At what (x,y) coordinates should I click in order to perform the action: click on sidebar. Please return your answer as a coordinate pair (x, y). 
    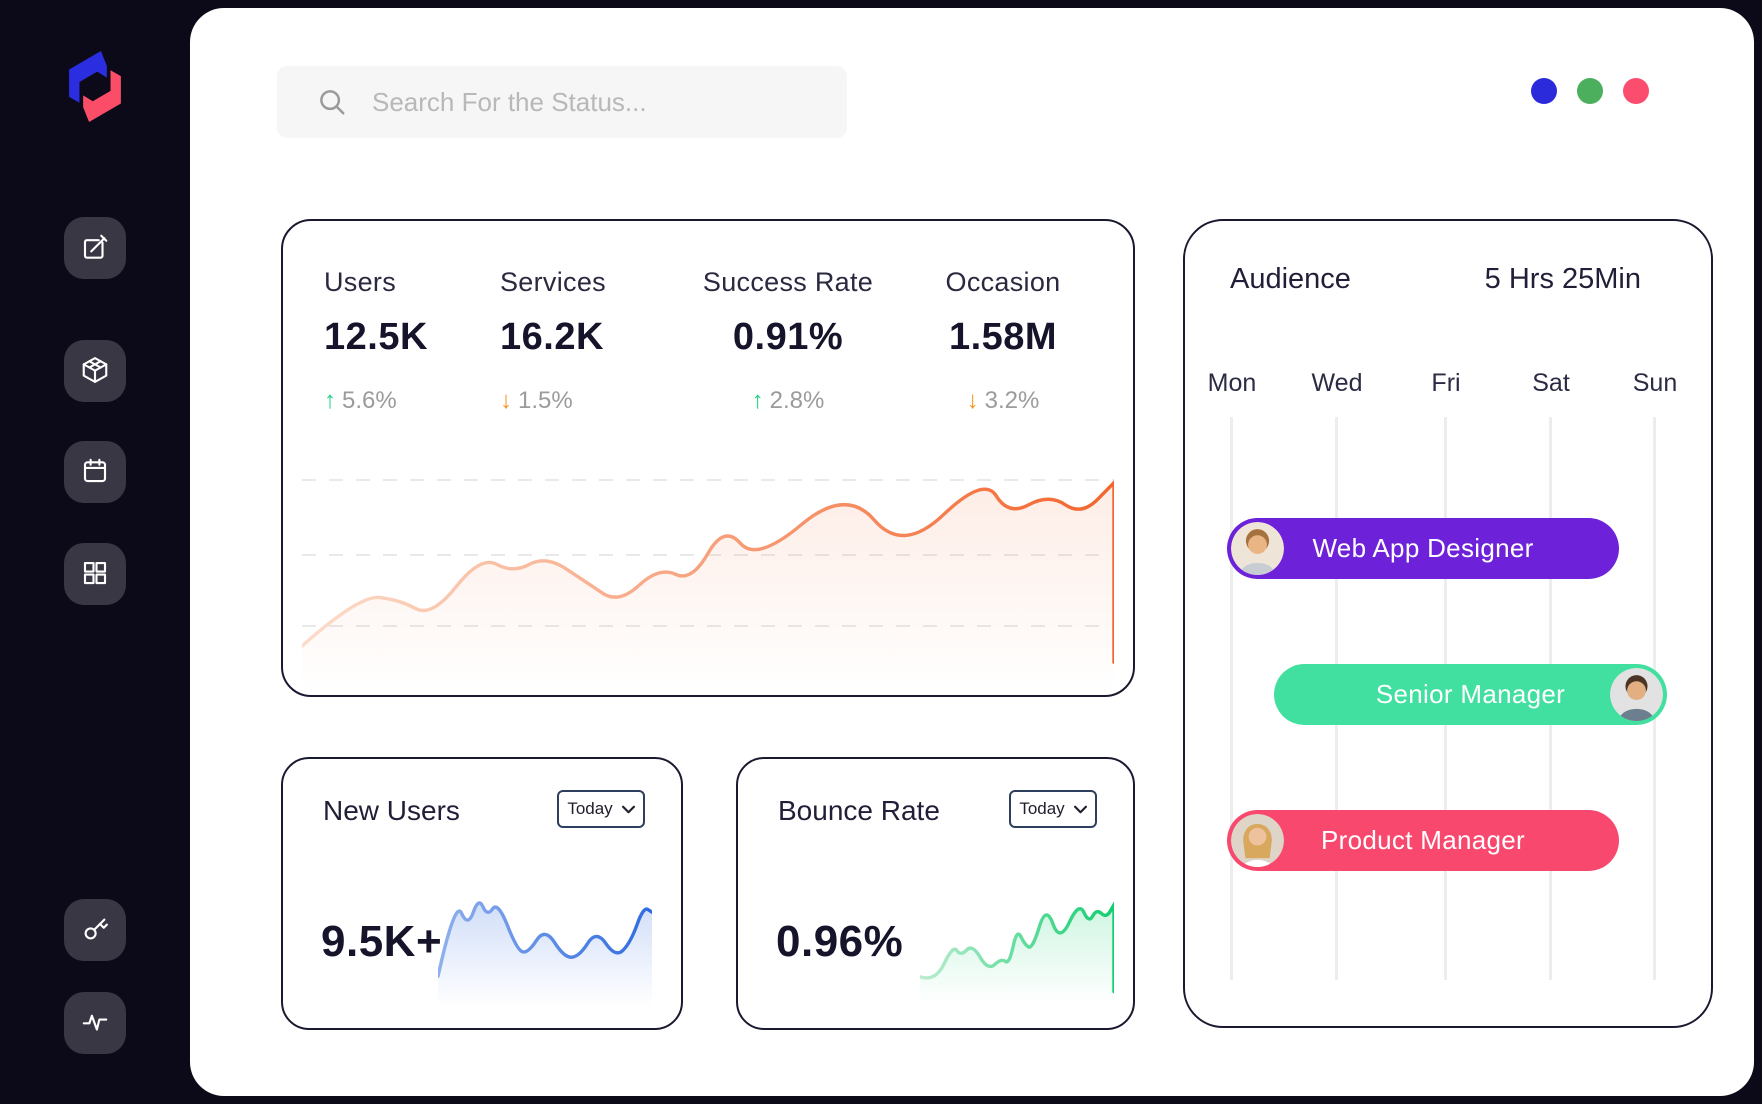
    Looking at the image, I should click on (95, 552).